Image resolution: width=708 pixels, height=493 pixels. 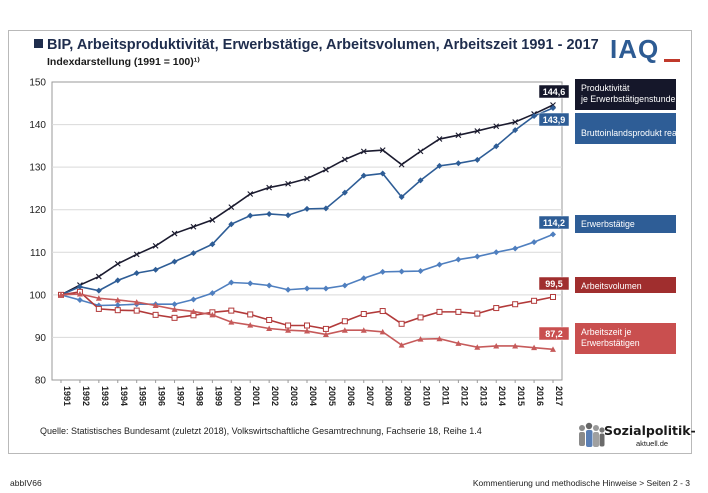 What do you see at coordinates (627, 99) in the screenshot?
I see `legend-label-line: je Erwerbstätigenstunde` at bounding box center [627, 99].